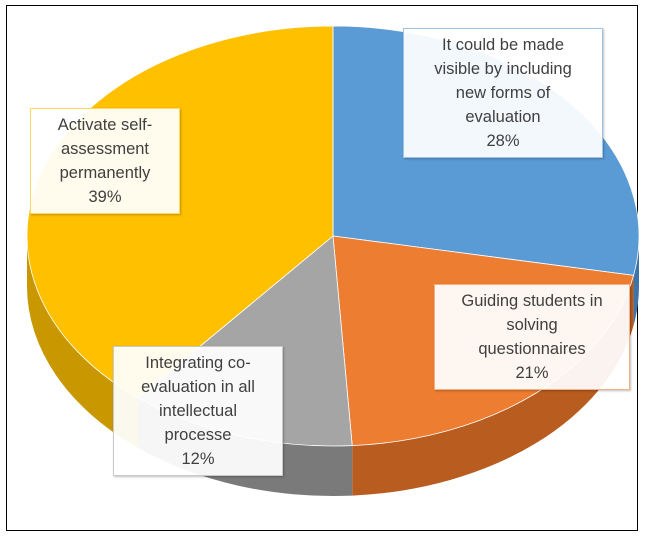  I want to click on slice-label-percent: 39%, so click(105, 197).